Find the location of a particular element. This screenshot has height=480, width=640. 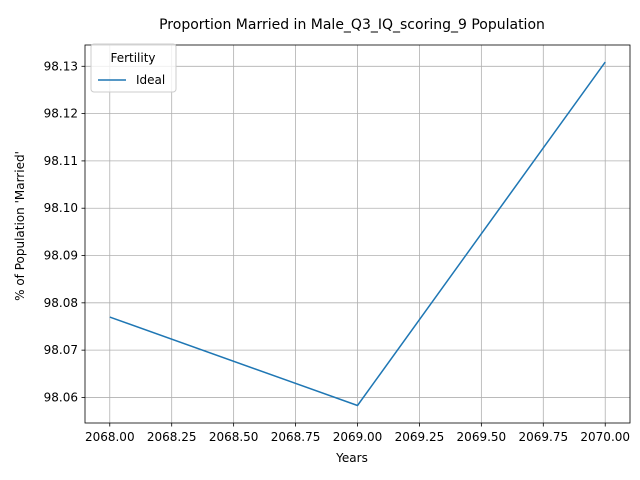

x-tick-label: 2069.75 is located at coordinates (543, 437).